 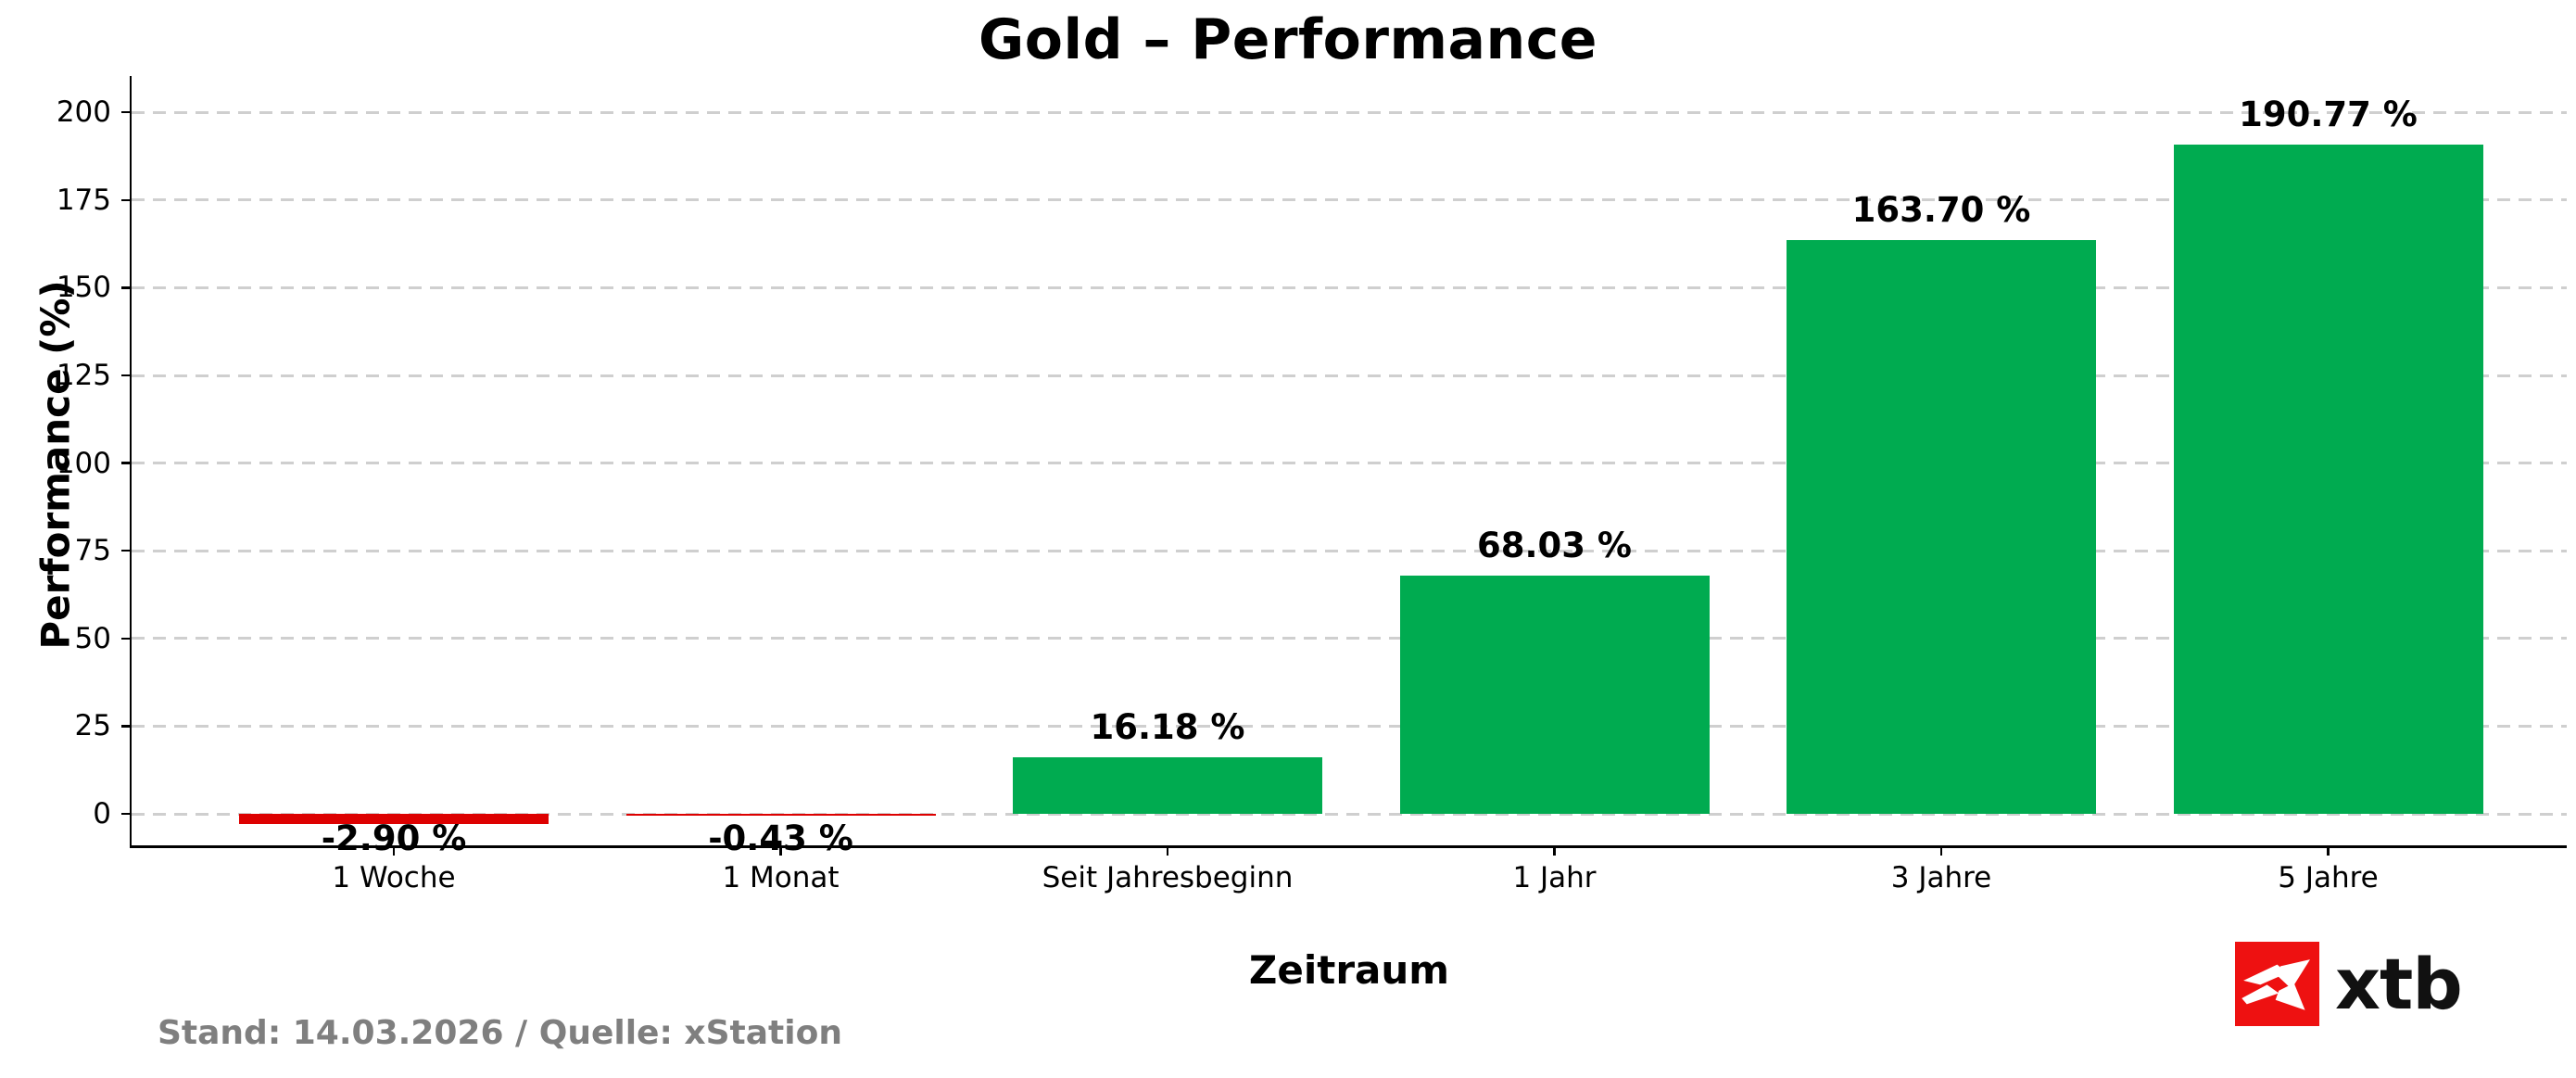 What do you see at coordinates (1554, 878) in the screenshot?
I see `x-tick-label: 1 Jahr` at bounding box center [1554, 878].